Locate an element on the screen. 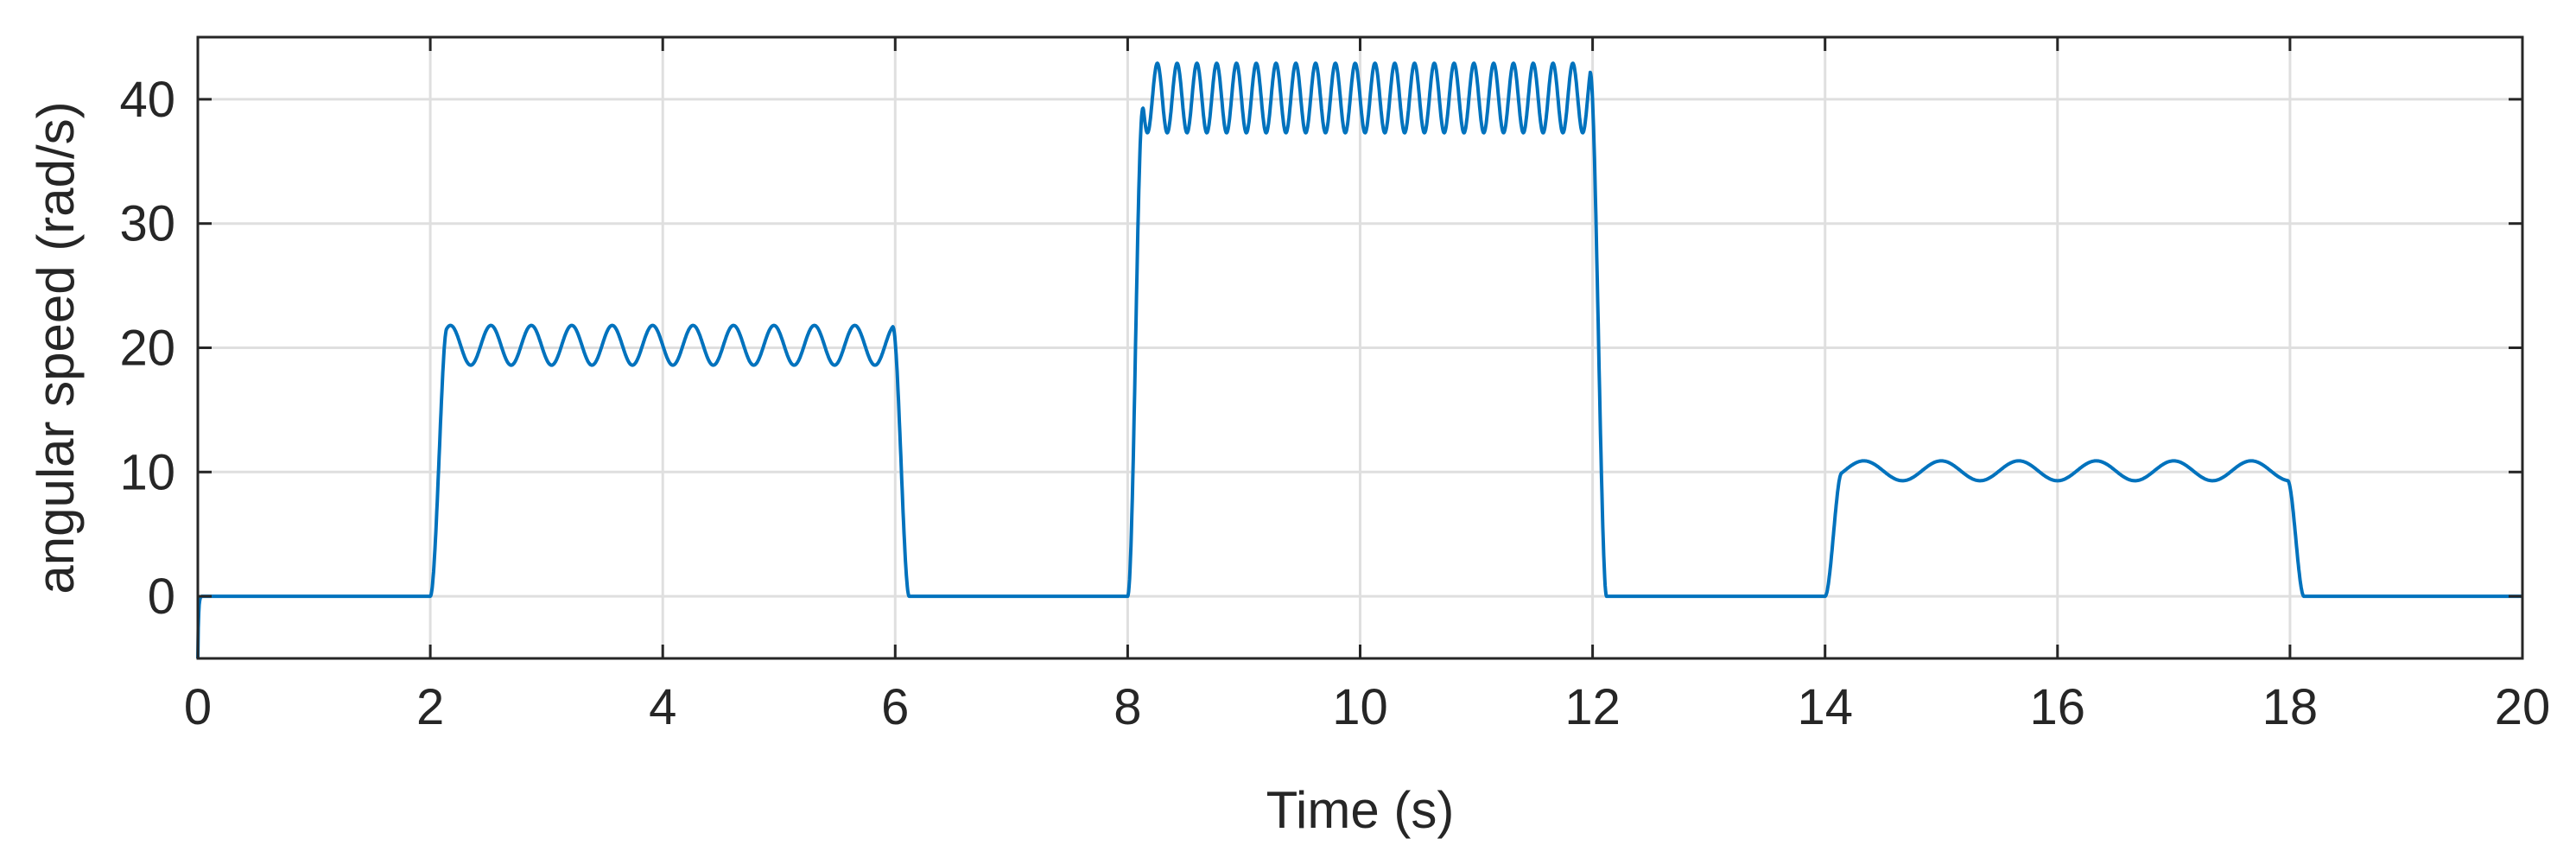  y-tick-label: 30 is located at coordinates (147, 224).